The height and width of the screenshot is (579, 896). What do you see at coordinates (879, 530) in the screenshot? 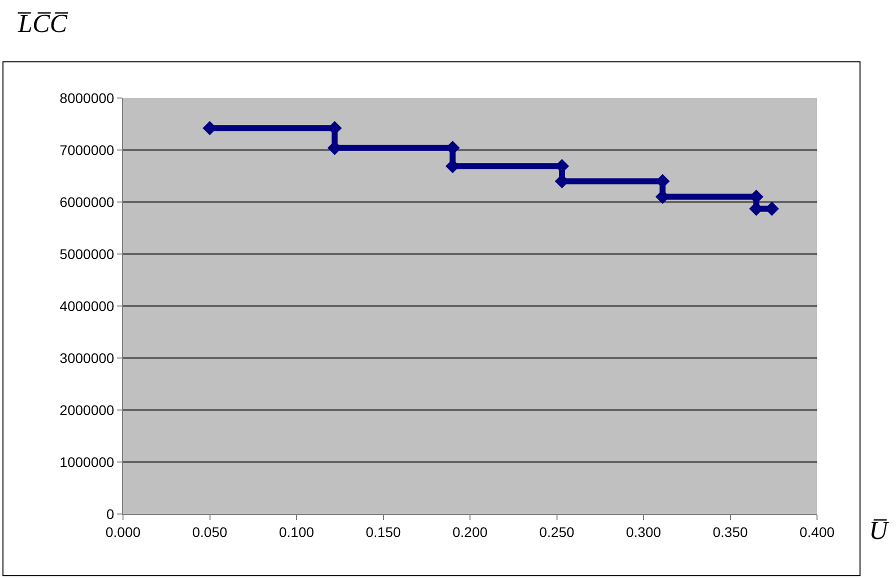
I see `x-axis-title: U̅` at bounding box center [879, 530].